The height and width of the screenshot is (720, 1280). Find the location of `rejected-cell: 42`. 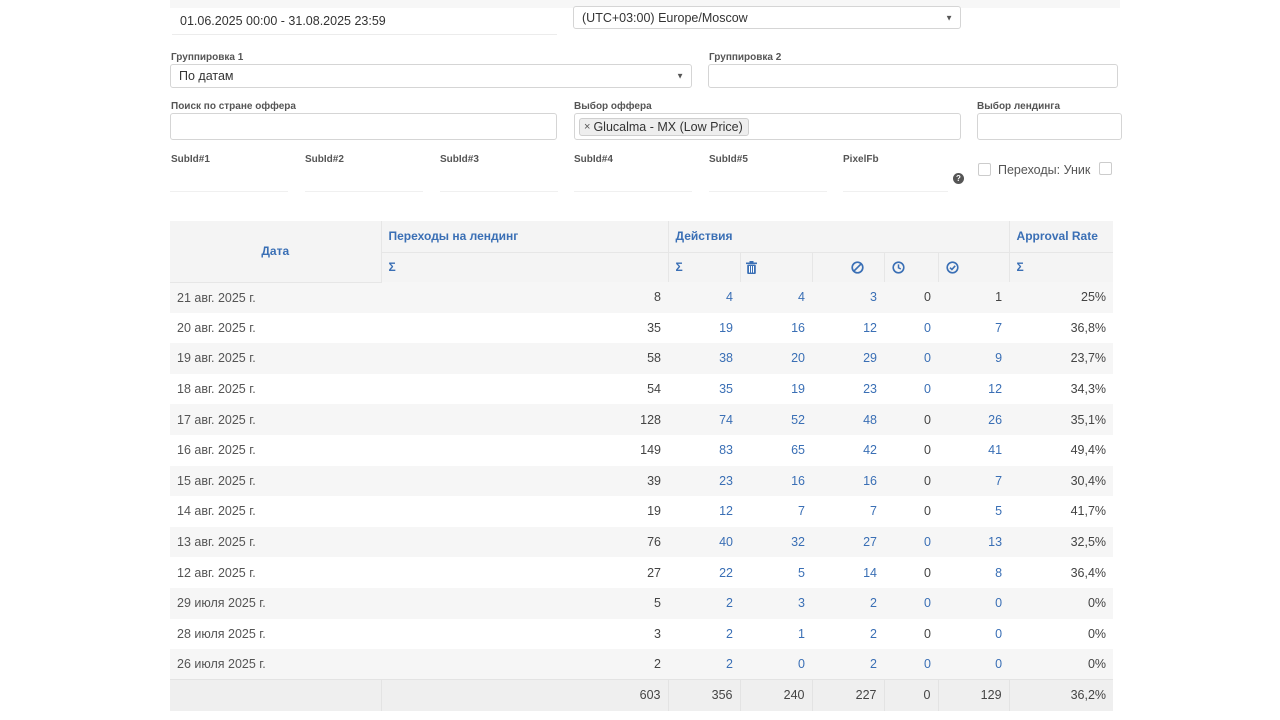

rejected-cell: 42 is located at coordinates (848, 450).